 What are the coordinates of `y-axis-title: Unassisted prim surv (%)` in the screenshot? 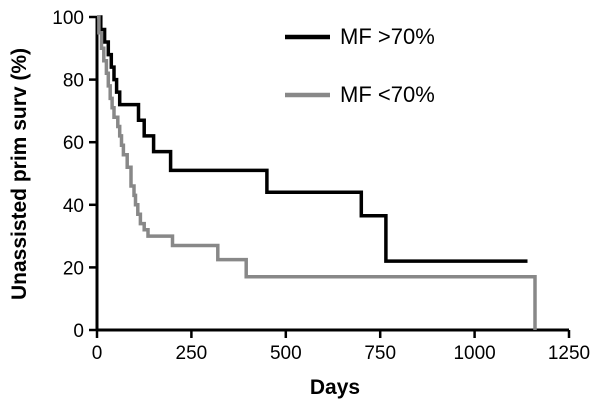 It's located at (19, 174).